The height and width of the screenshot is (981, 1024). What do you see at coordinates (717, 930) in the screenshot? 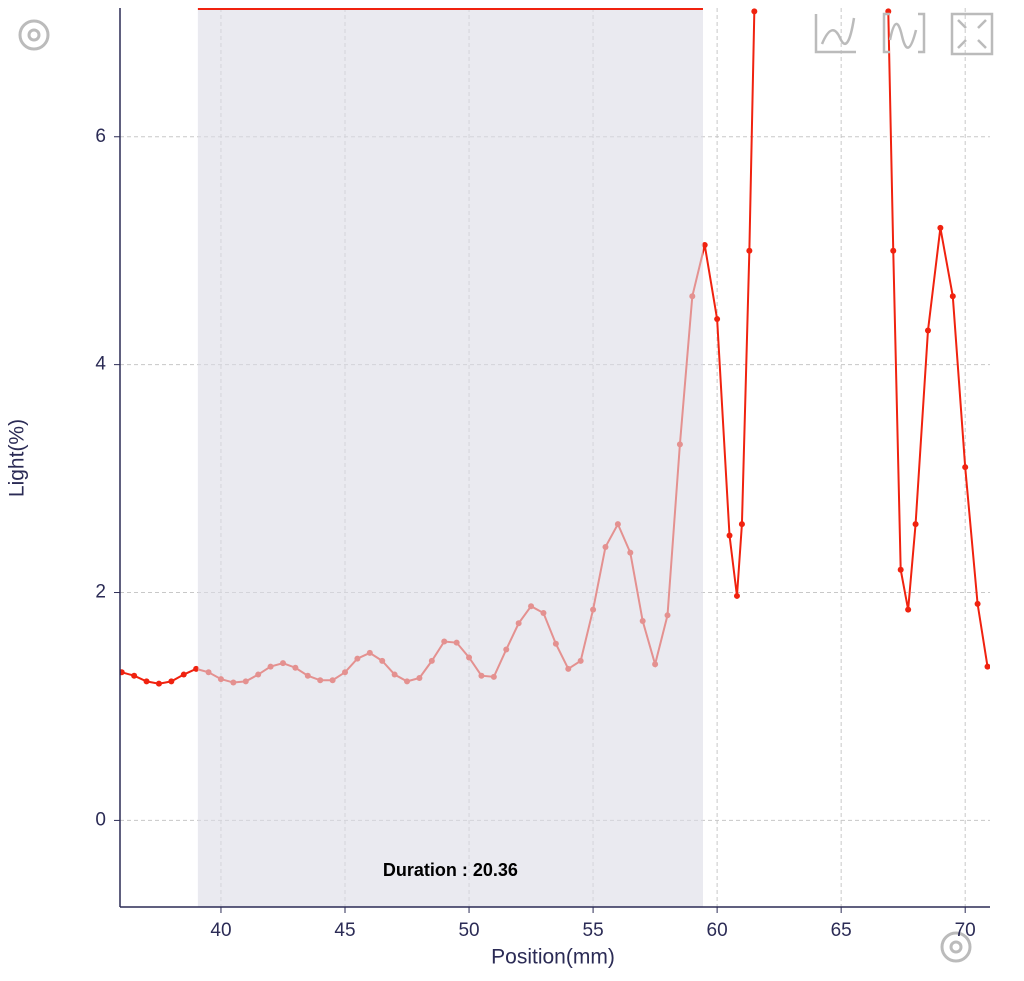
I see `x-tick-label: 60` at bounding box center [717, 930].